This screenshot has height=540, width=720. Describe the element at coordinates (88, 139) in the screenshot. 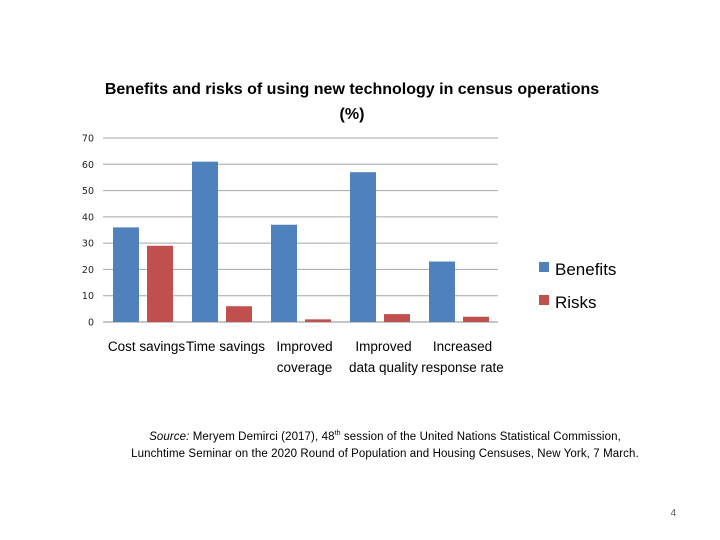

I see `y-tick-label: 70` at that location.